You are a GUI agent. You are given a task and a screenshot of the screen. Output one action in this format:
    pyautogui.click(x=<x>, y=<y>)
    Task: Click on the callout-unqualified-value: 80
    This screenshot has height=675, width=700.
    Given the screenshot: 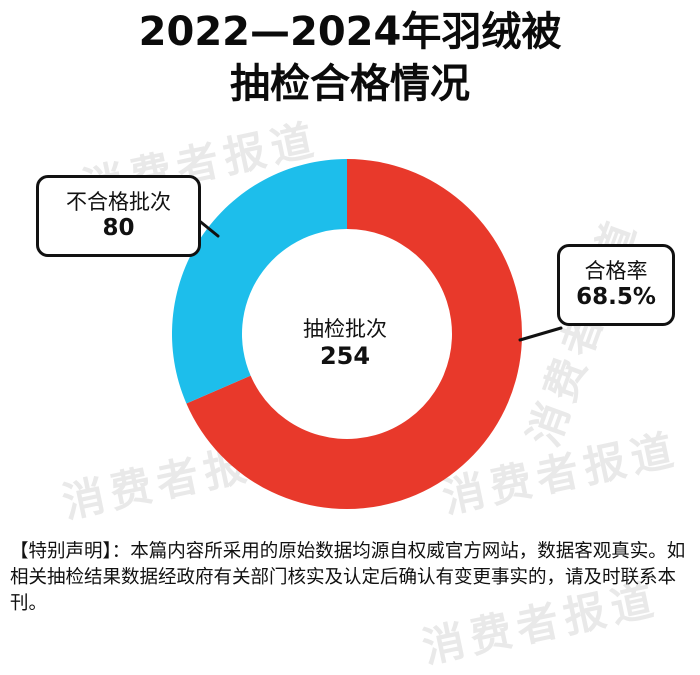 What is the action you would take?
    pyautogui.click(x=118, y=228)
    